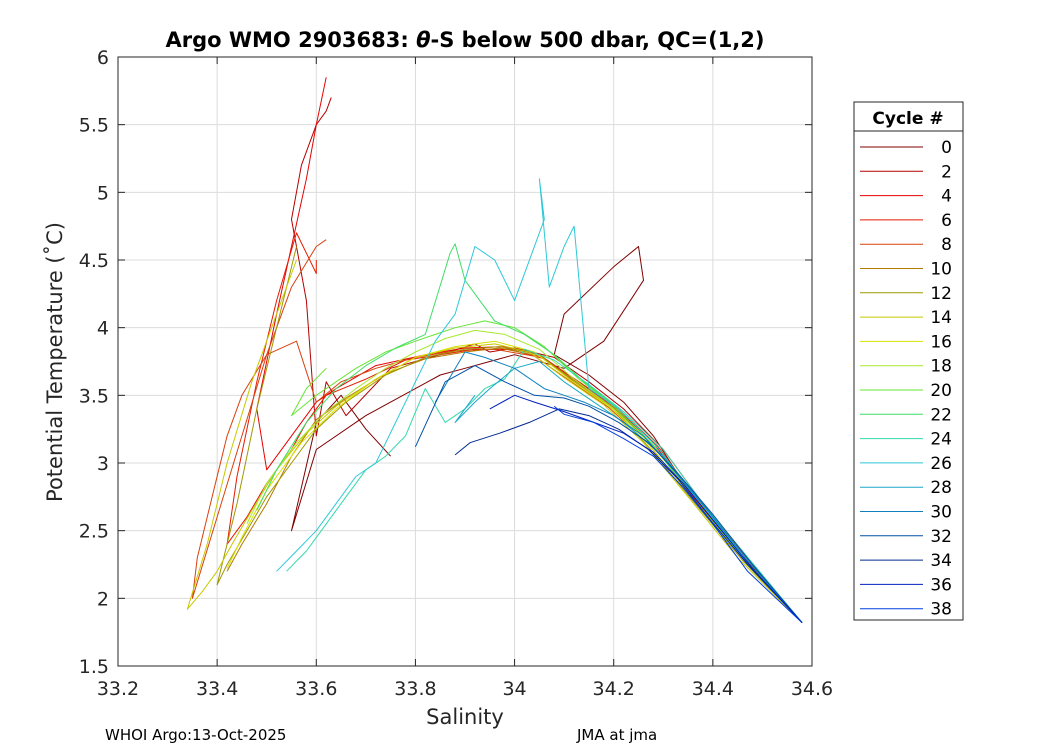 The width and height of the screenshot is (1050, 750). I want to click on x-tick-label: 34.6, so click(812, 689).